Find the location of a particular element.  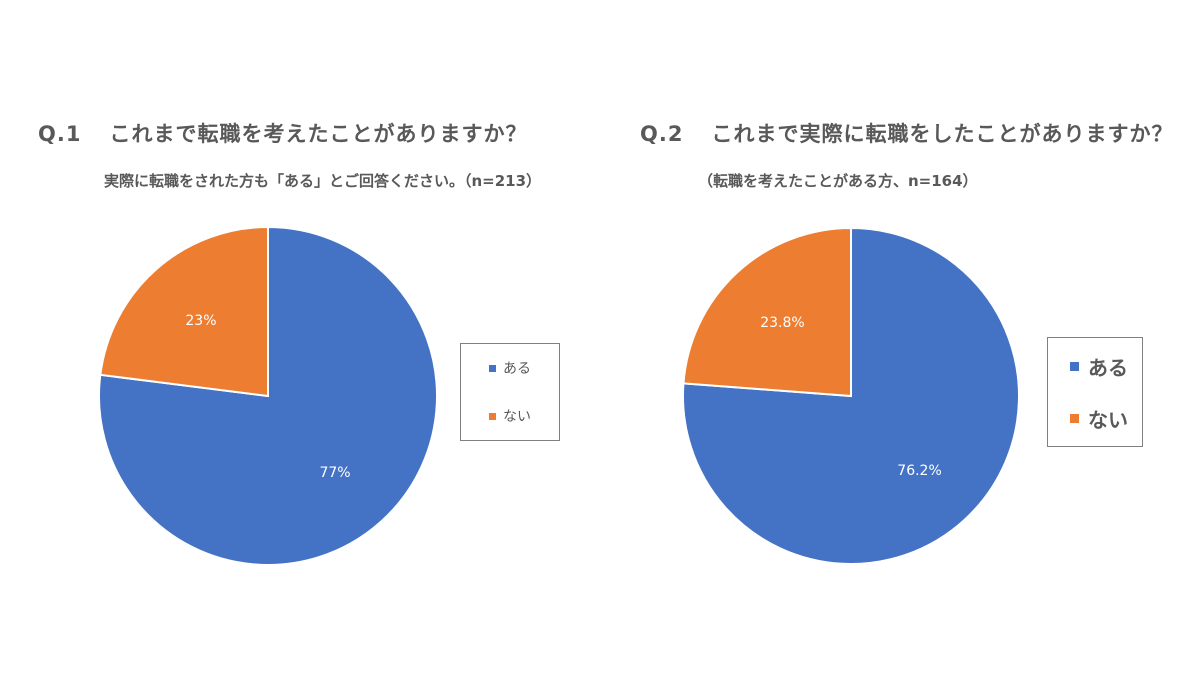

chart-title: Q.2 これまで実際に転職をしたことがありますか？ is located at coordinates (906, 133).